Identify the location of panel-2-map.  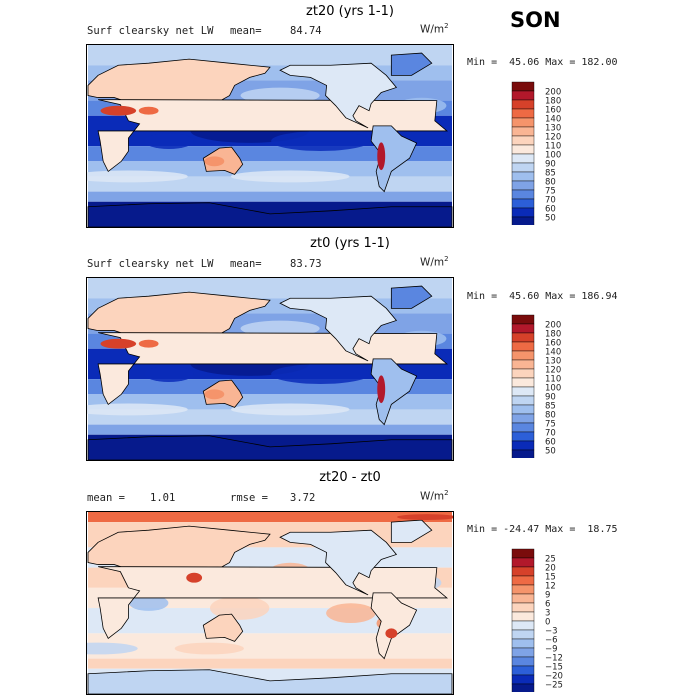
(270, 369).